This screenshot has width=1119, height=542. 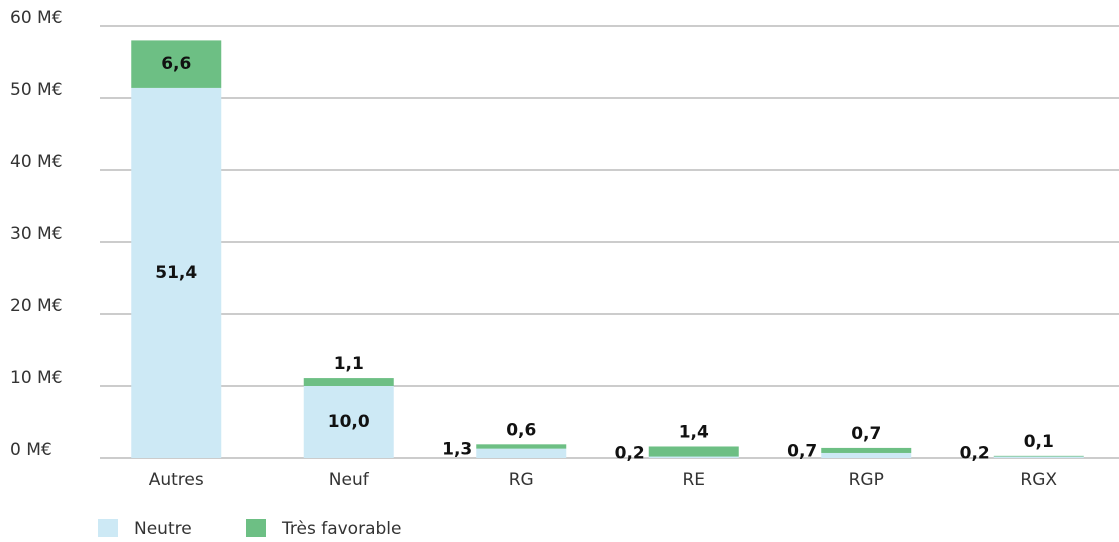 What do you see at coordinates (176, 480) in the screenshot?
I see `x-tick-label: Autres` at bounding box center [176, 480].